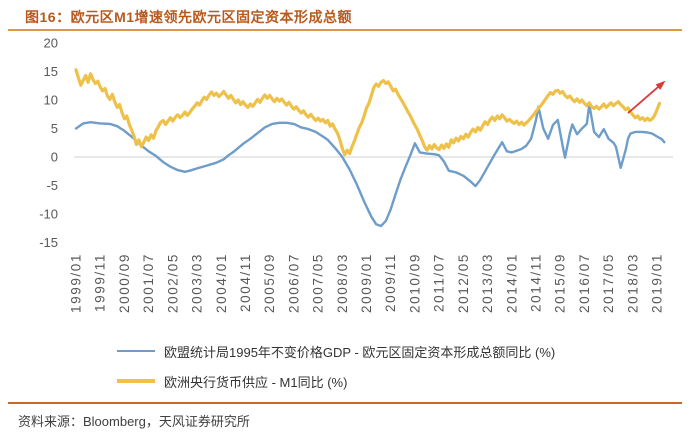 This screenshot has width=690, height=441. What do you see at coordinates (269, 283) in the screenshot?
I see `x-tick-label: 2005/09` at bounding box center [269, 283].